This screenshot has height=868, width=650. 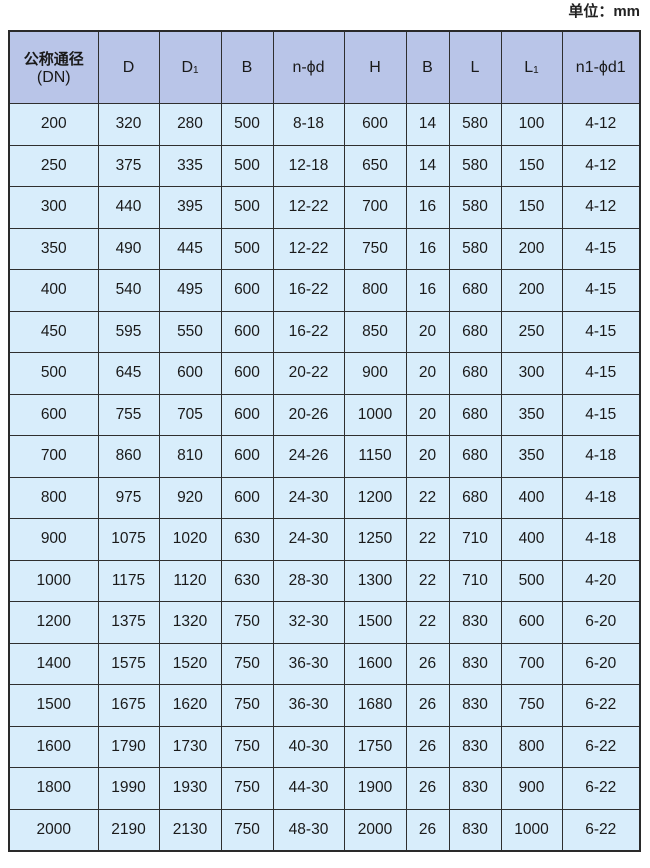 I want to click on table-cell: 20-26, so click(x=308, y=414).